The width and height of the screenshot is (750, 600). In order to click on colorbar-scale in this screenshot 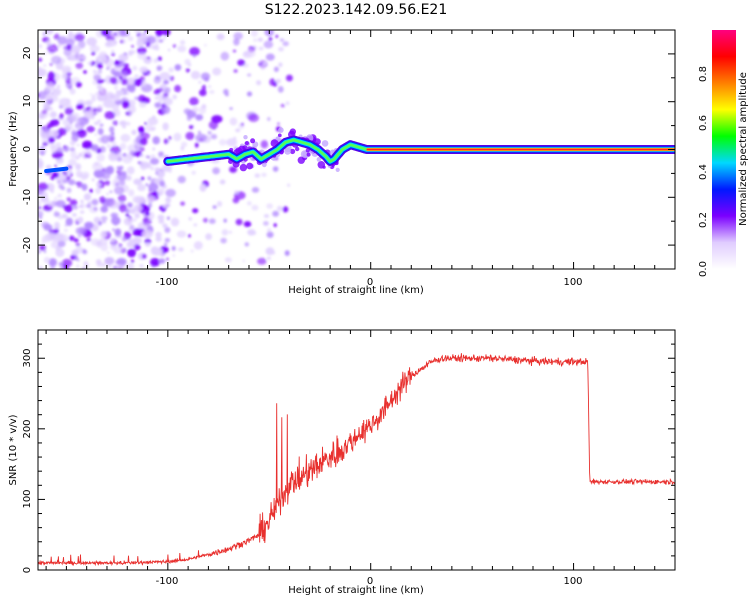, I will do `click(724, 149)`.